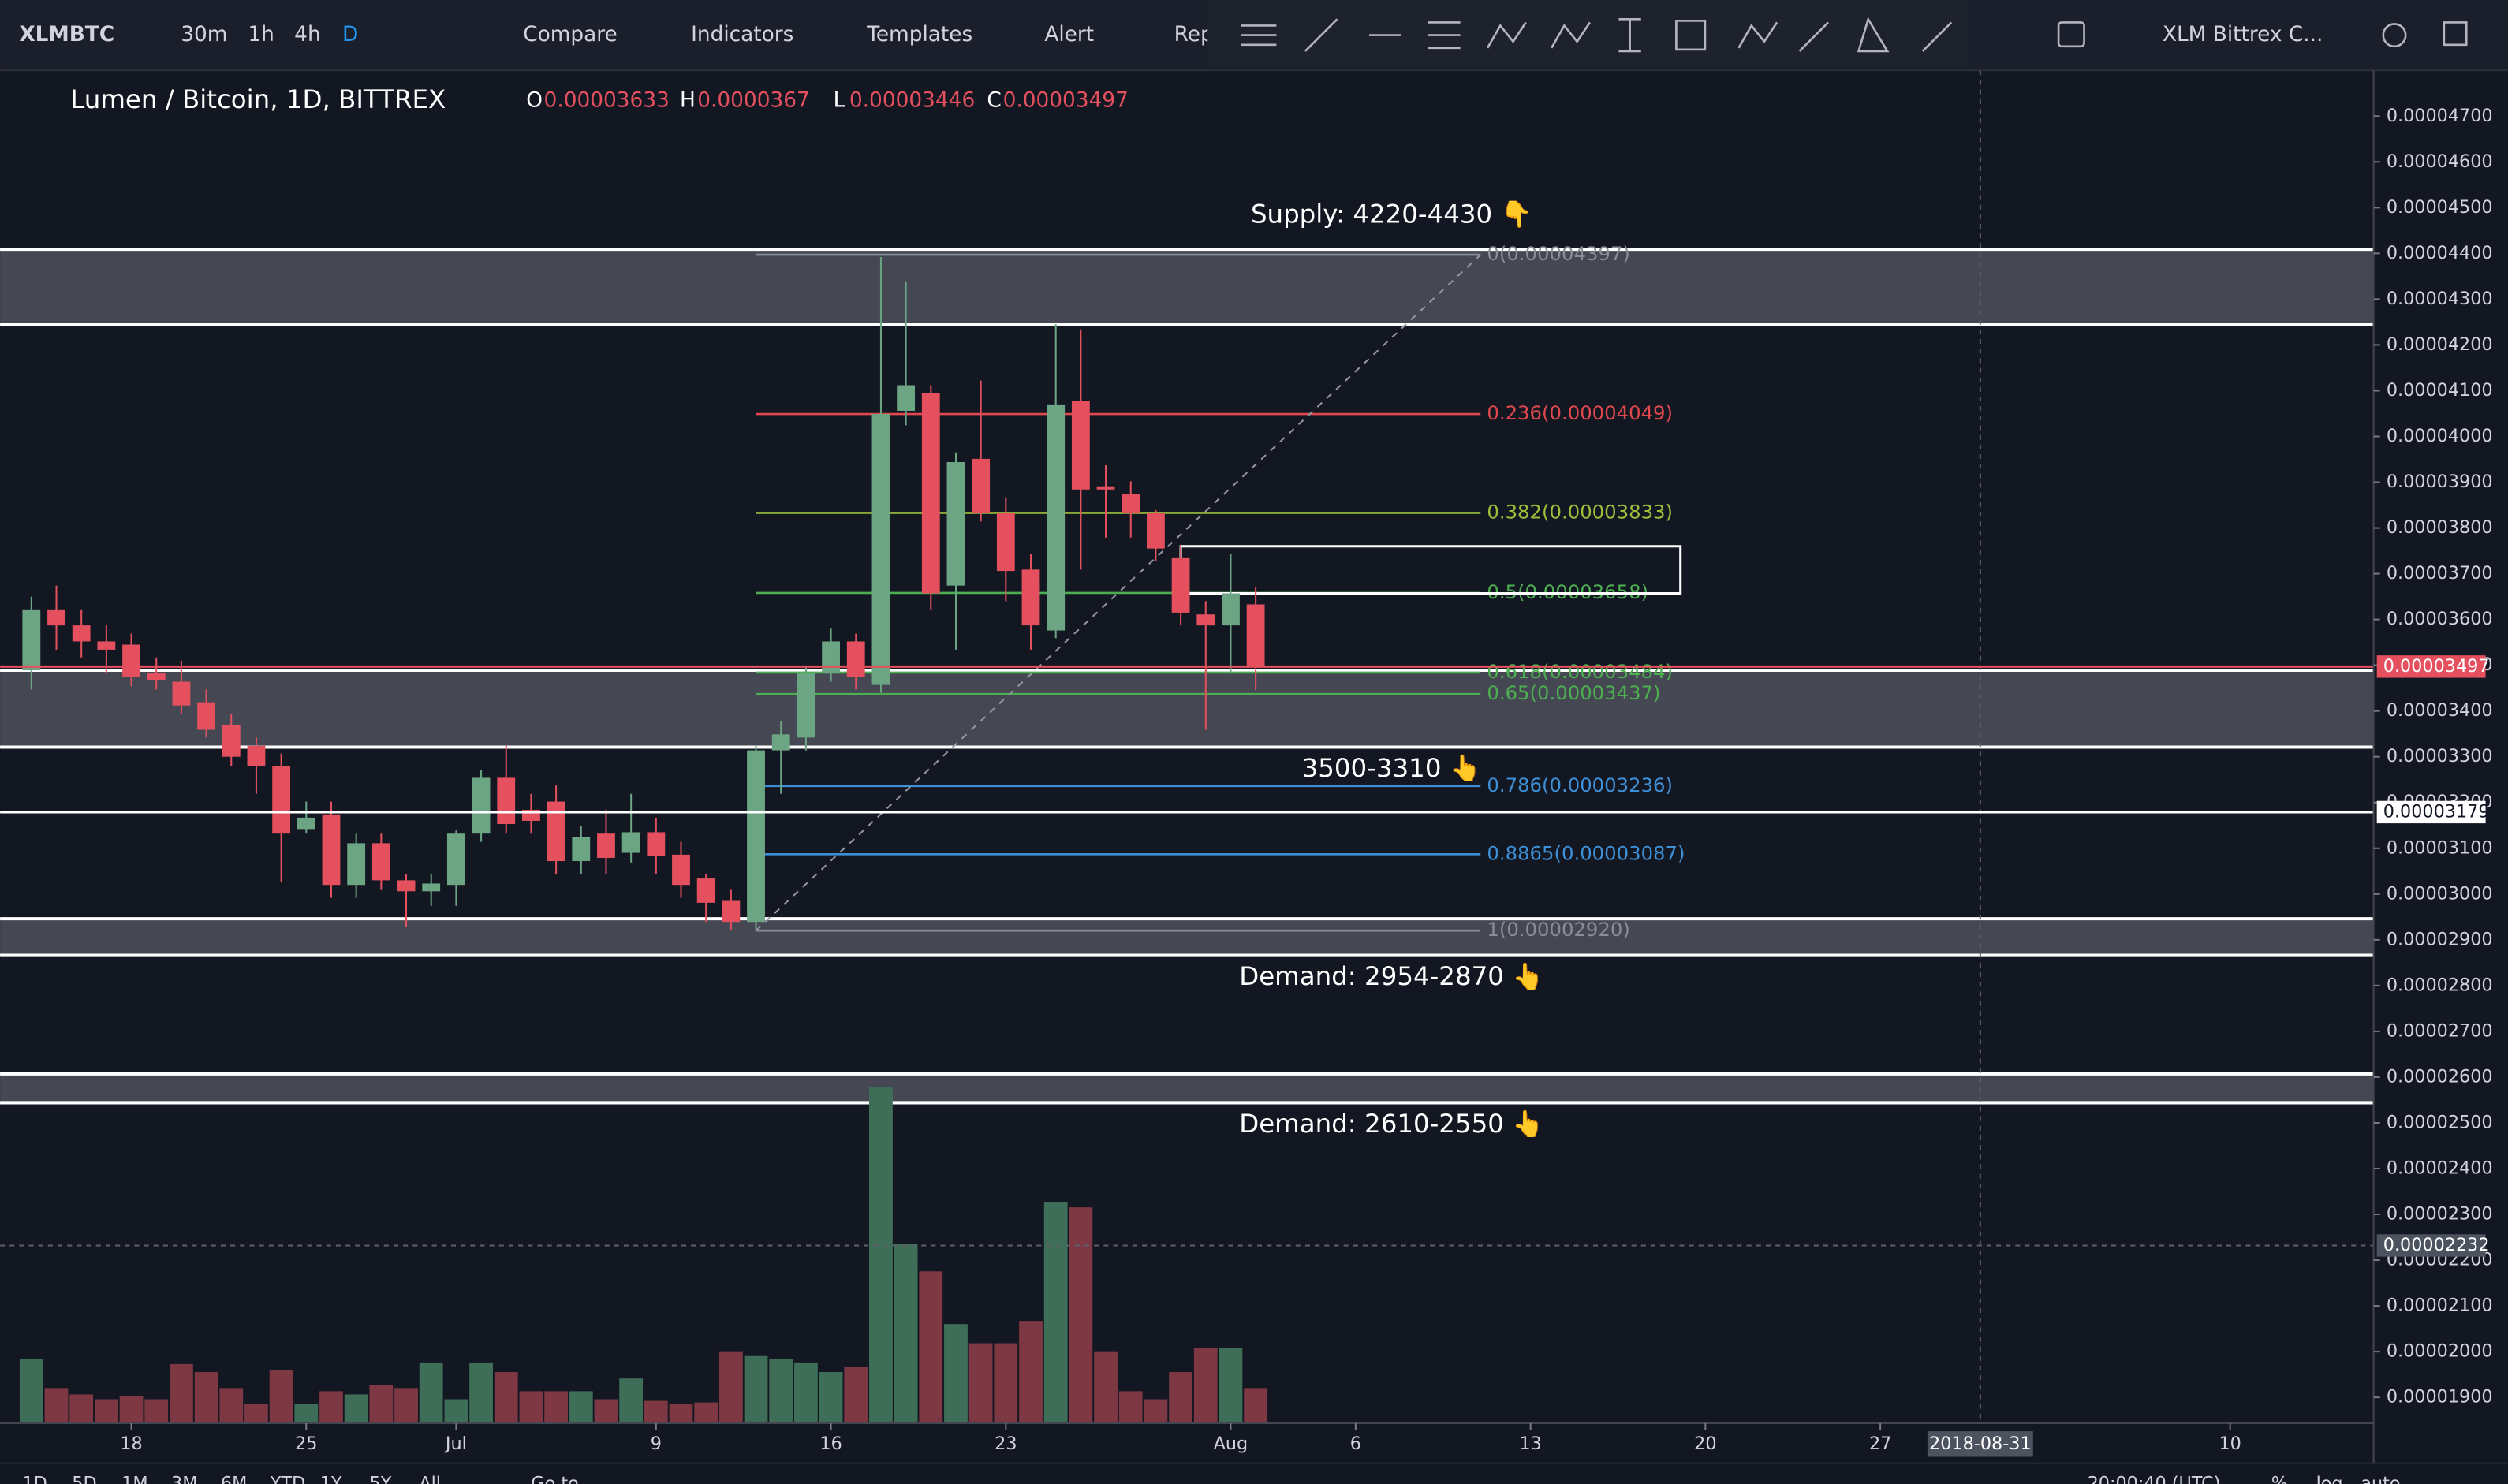 The image size is (2508, 1484). I want to click on y-tick-label: 0.00004200, so click(2440, 344).